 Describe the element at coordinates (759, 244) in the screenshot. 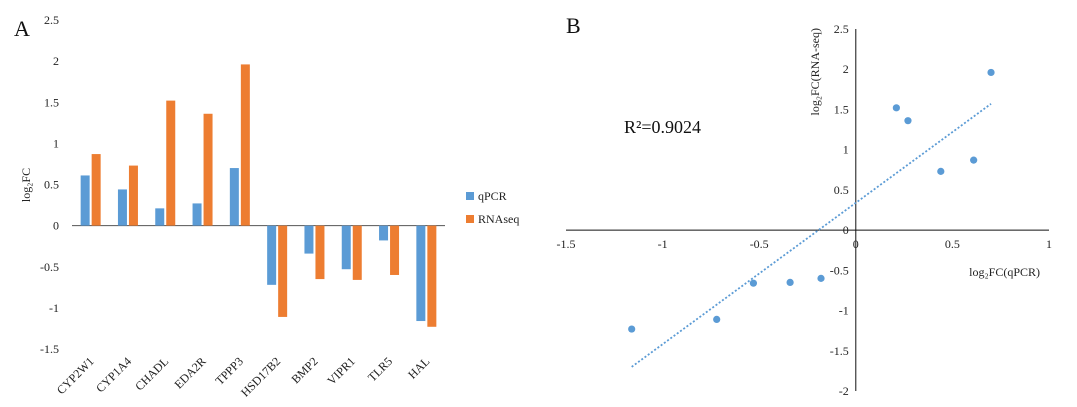

I see `x-tick-label: -0.5` at that location.